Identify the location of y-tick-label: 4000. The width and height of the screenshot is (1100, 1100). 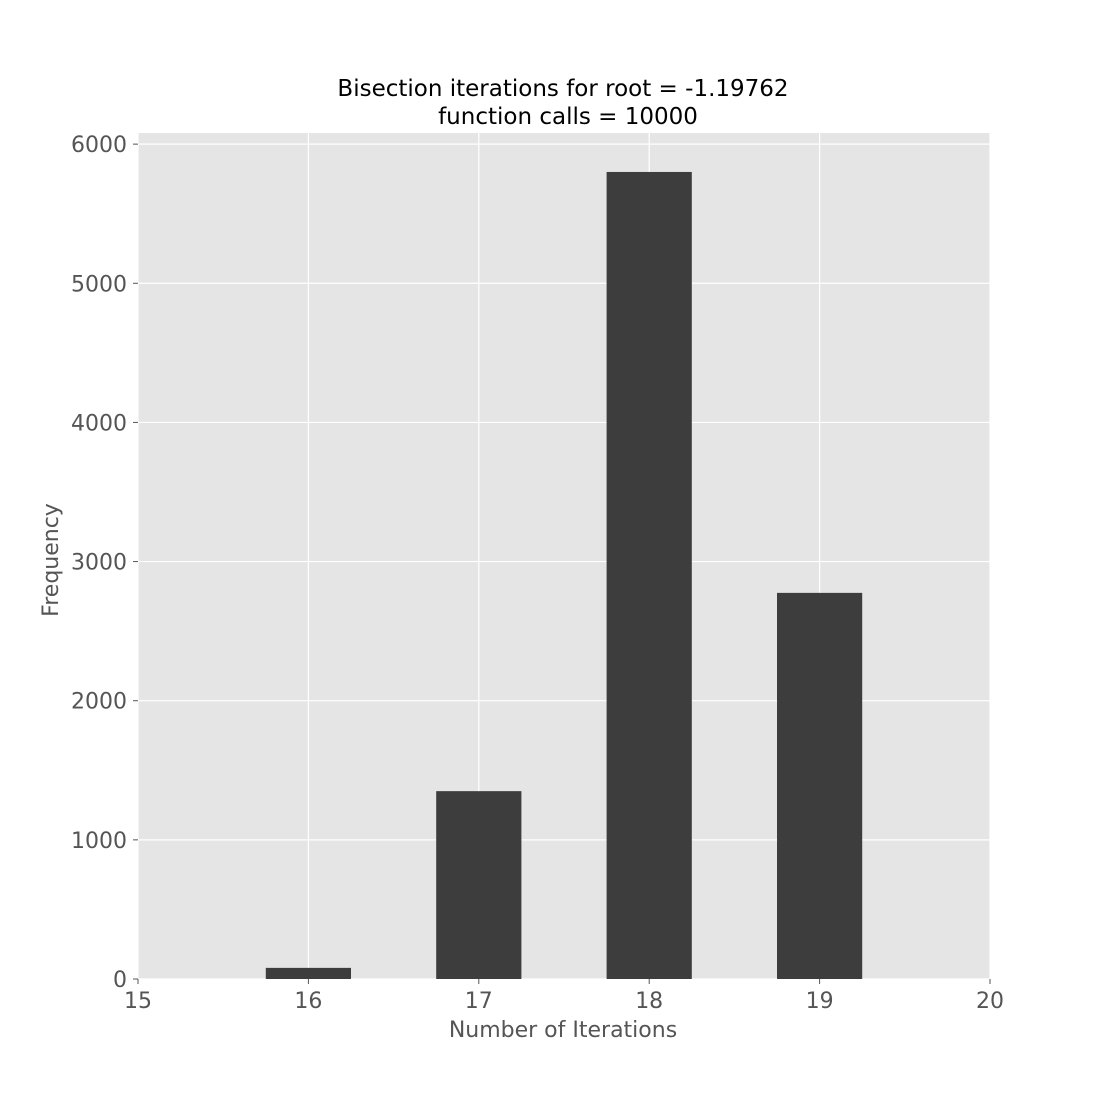
(99, 423).